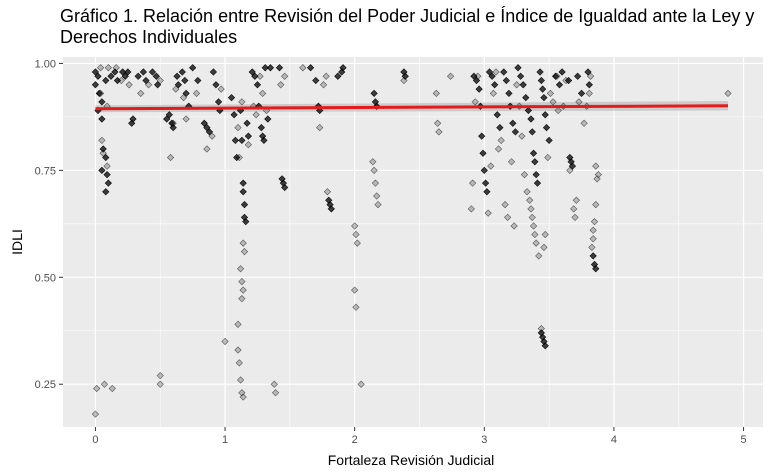 This screenshot has height=475, width=770. What do you see at coordinates (743, 440) in the screenshot?
I see `x-tick-label: 5` at bounding box center [743, 440].